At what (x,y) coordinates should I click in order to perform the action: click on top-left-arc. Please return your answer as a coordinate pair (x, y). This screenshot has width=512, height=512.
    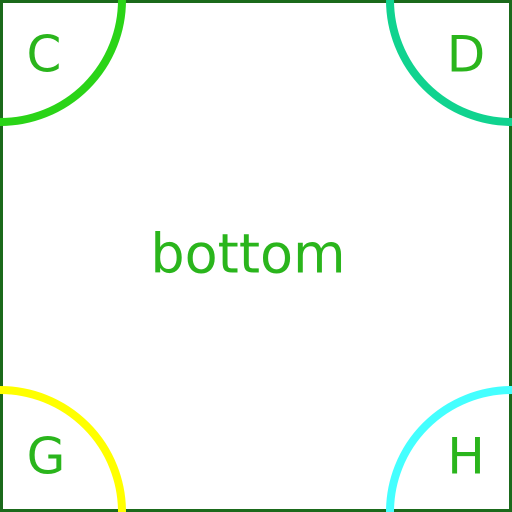
    Looking at the image, I should click on (63, 63).